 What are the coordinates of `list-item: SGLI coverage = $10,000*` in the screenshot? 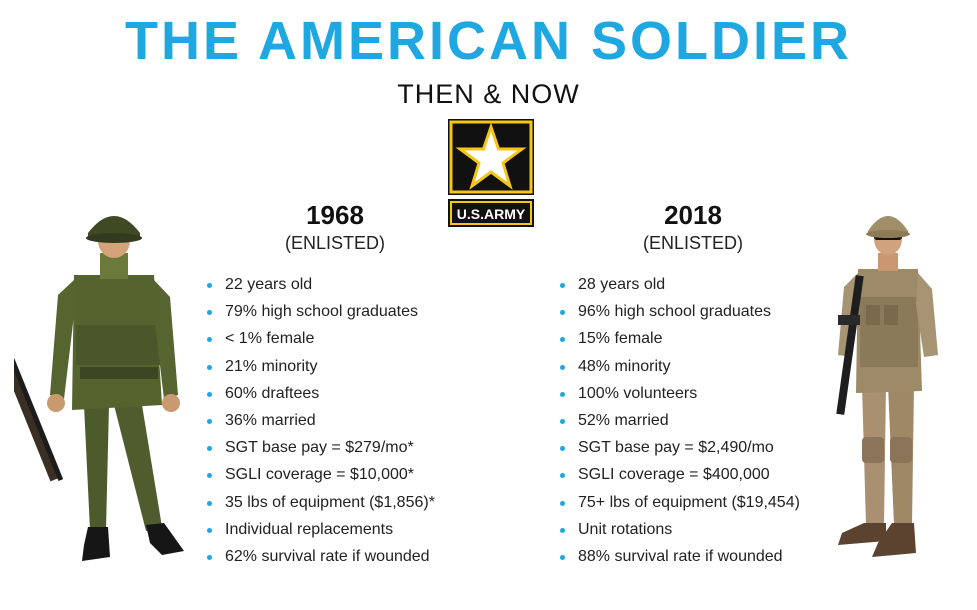 It's located at (320, 474).